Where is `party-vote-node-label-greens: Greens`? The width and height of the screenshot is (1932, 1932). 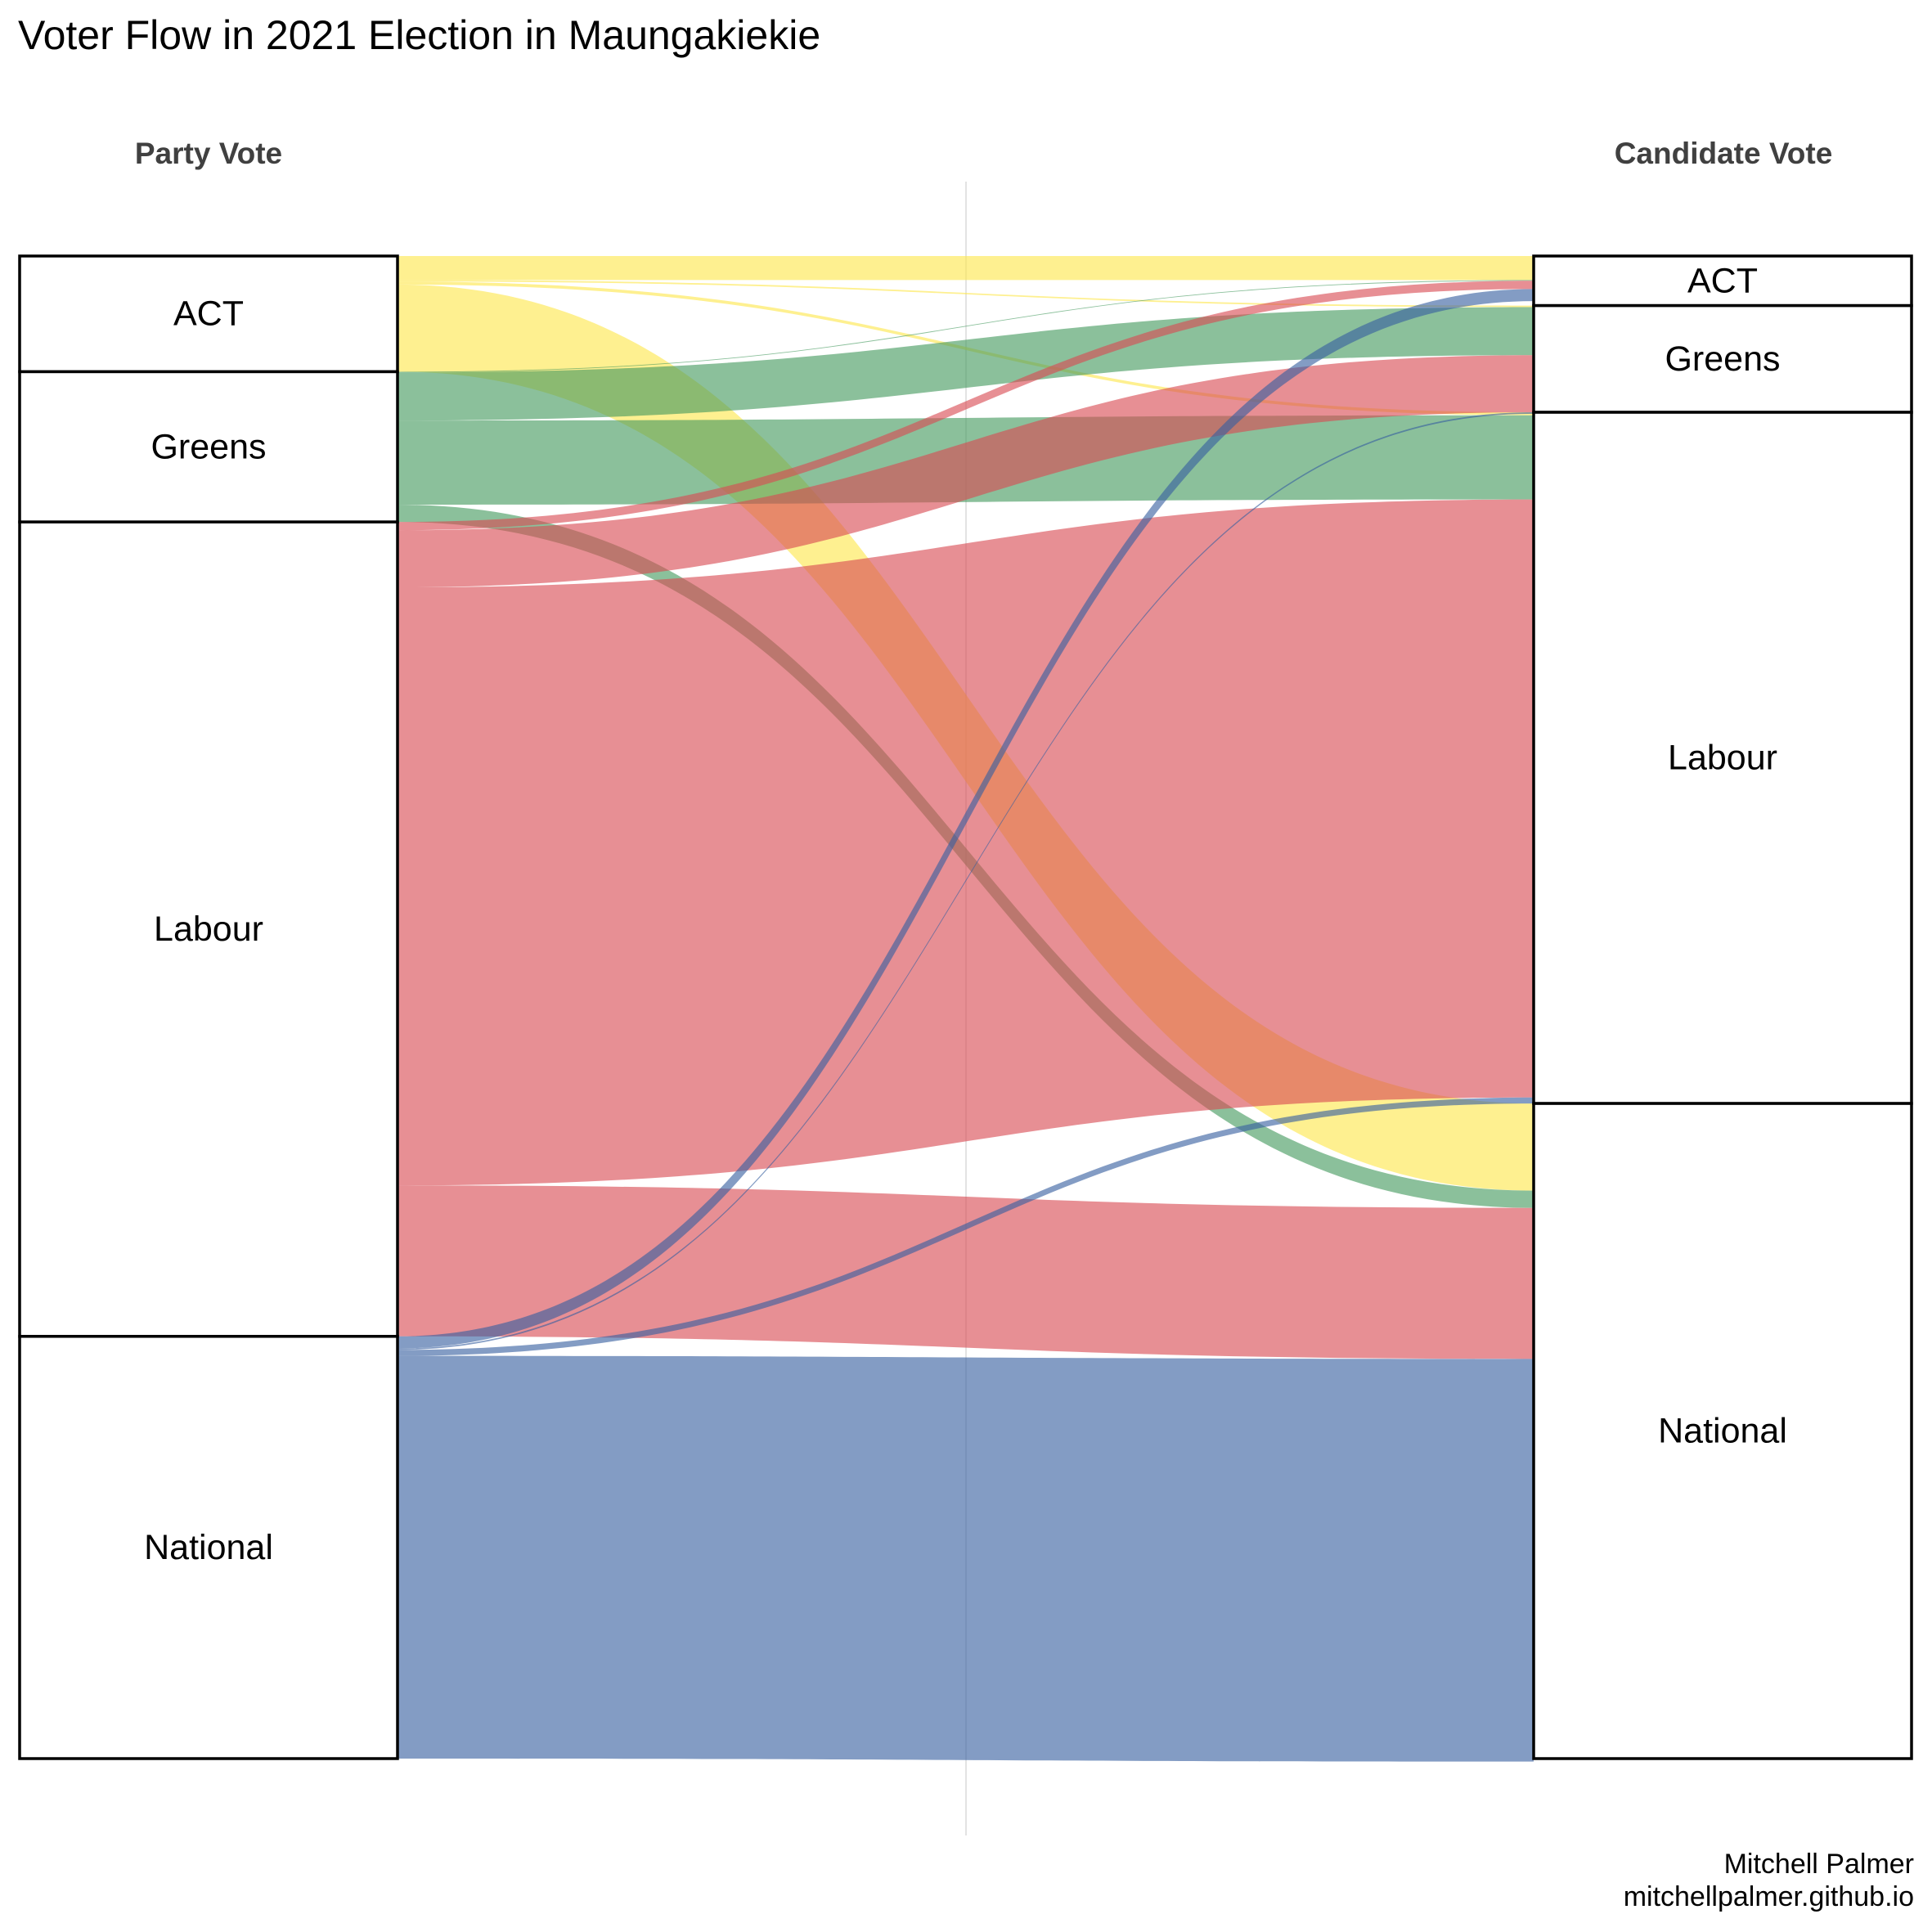
party-vote-node-label-greens: Greens is located at coordinates (209, 446).